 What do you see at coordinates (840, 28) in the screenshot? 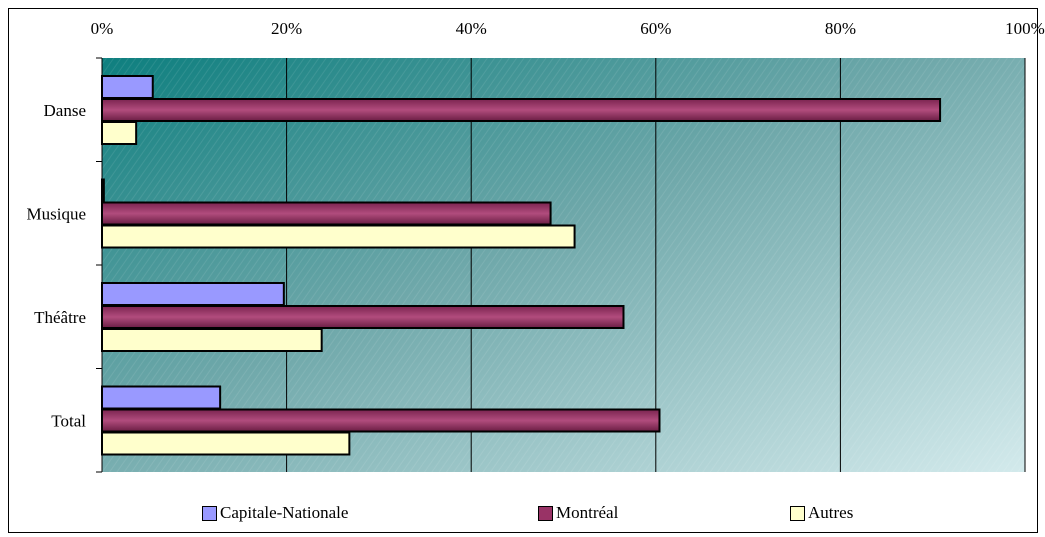
I see `x-tick-label: 80%` at bounding box center [840, 28].